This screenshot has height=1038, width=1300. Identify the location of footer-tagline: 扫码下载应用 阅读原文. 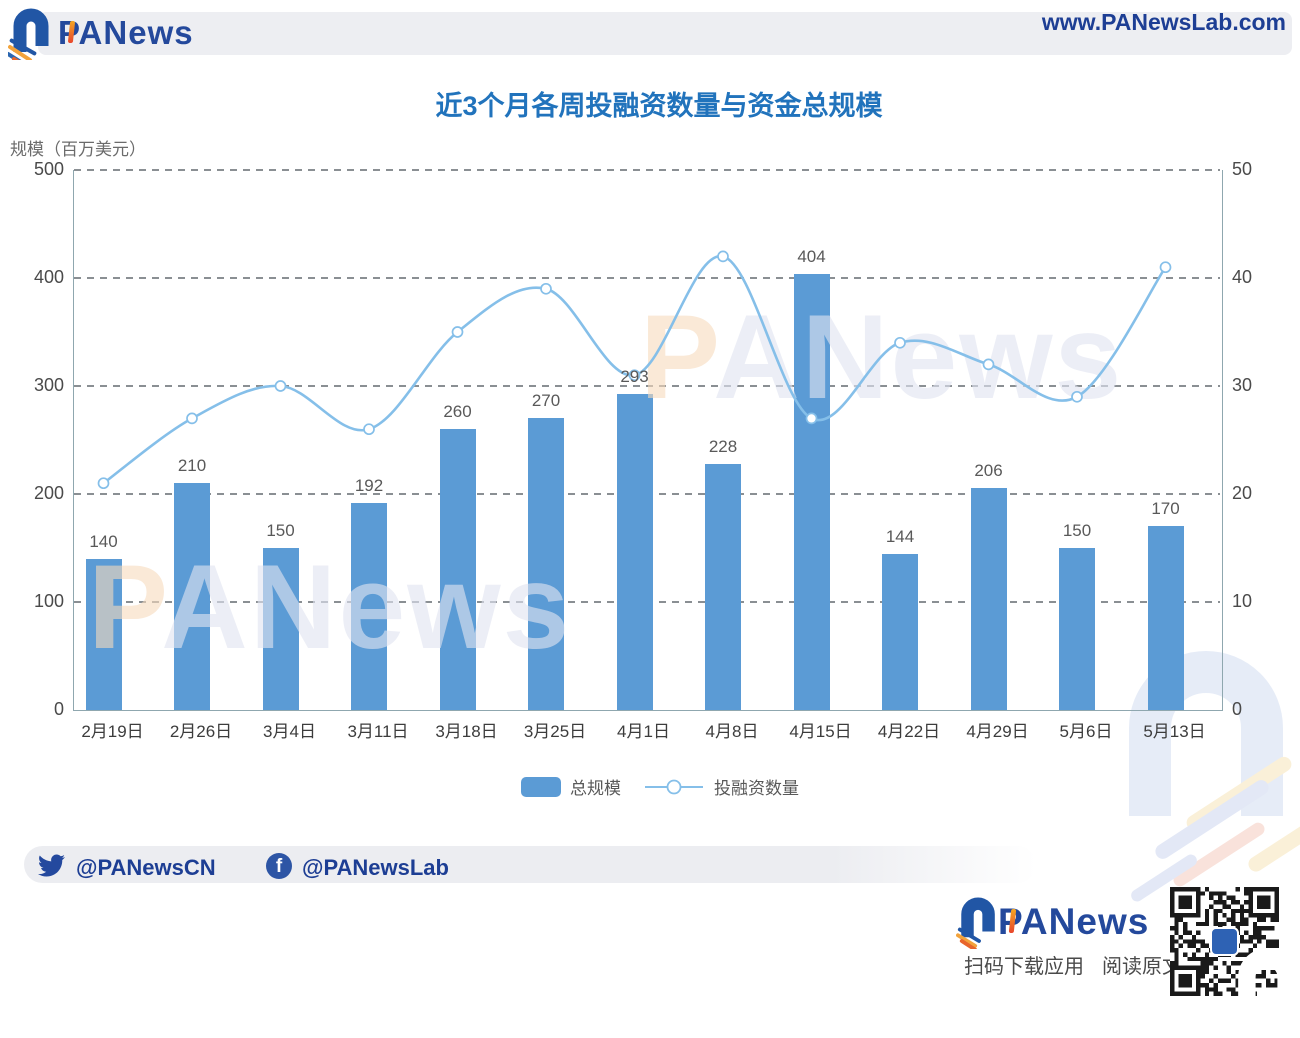
(1073, 964).